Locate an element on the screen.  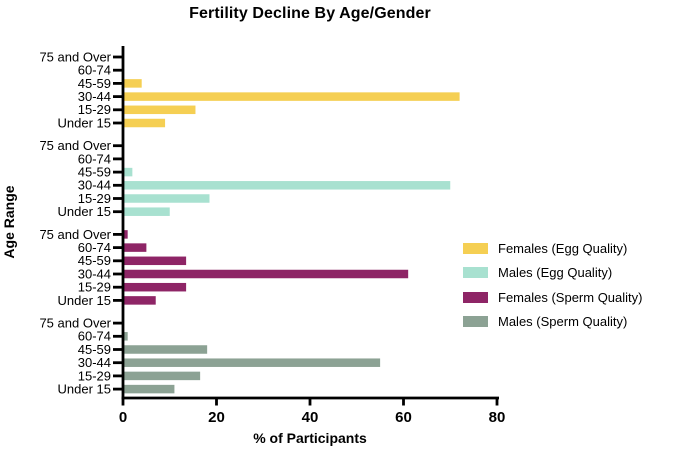
x-tick-label: 0 is located at coordinates (123, 417).